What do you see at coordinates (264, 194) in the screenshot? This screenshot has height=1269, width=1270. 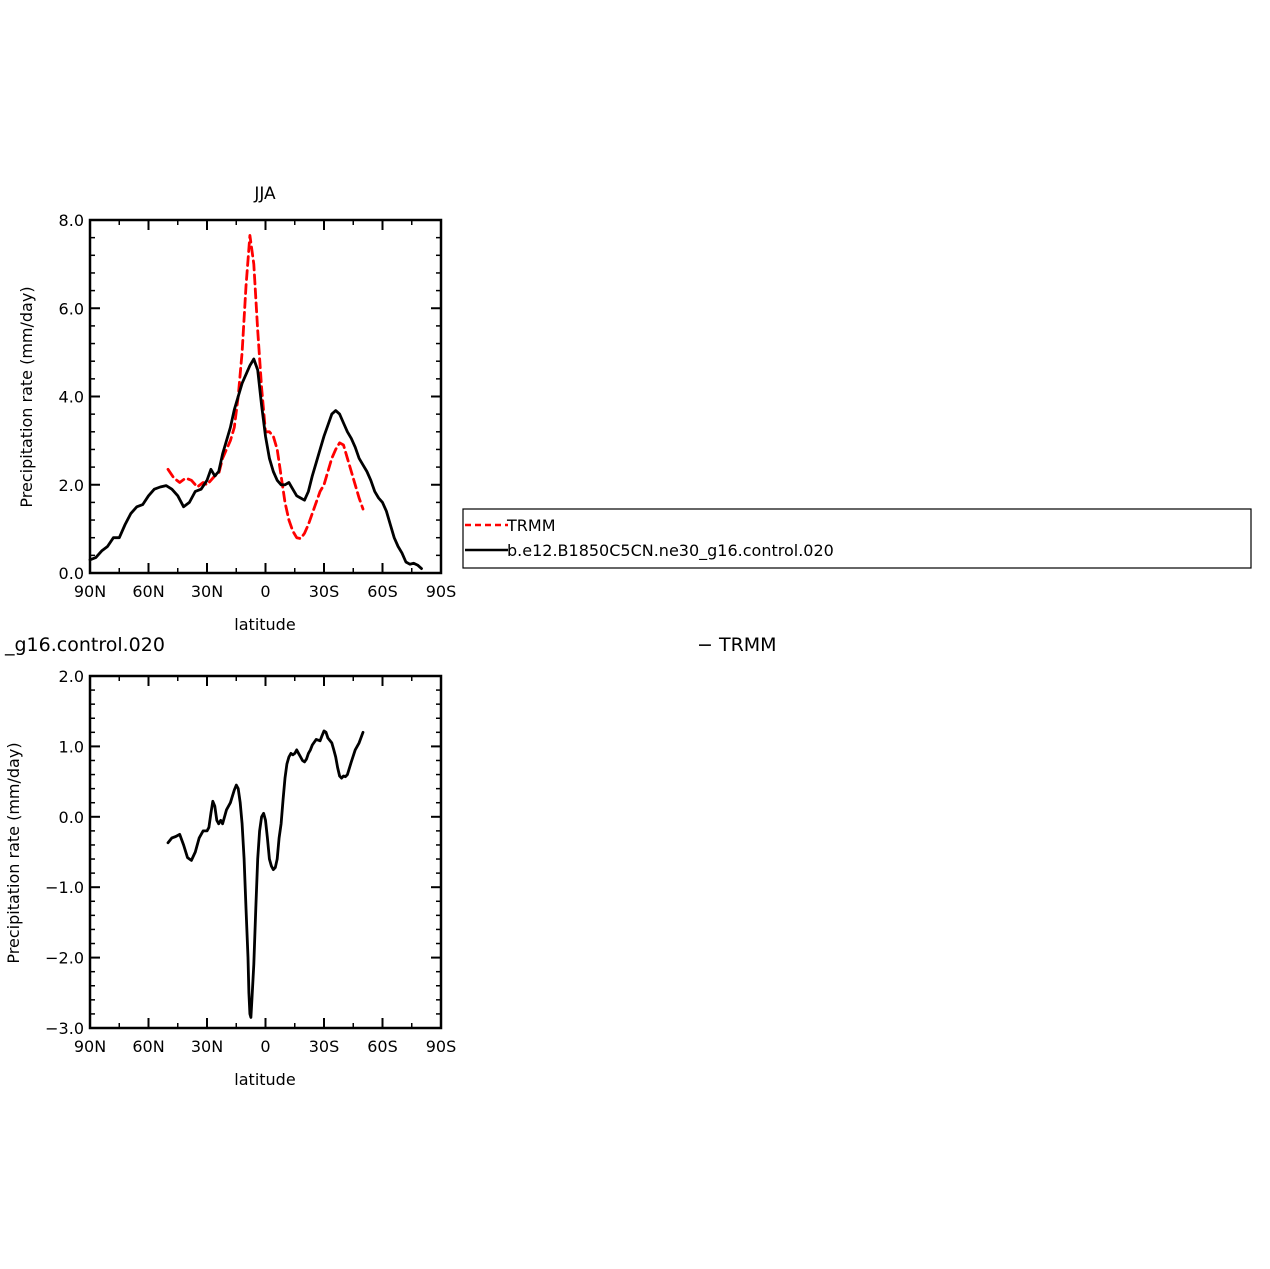 I see `top-panel-title: JJA` at bounding box center [264, 194].